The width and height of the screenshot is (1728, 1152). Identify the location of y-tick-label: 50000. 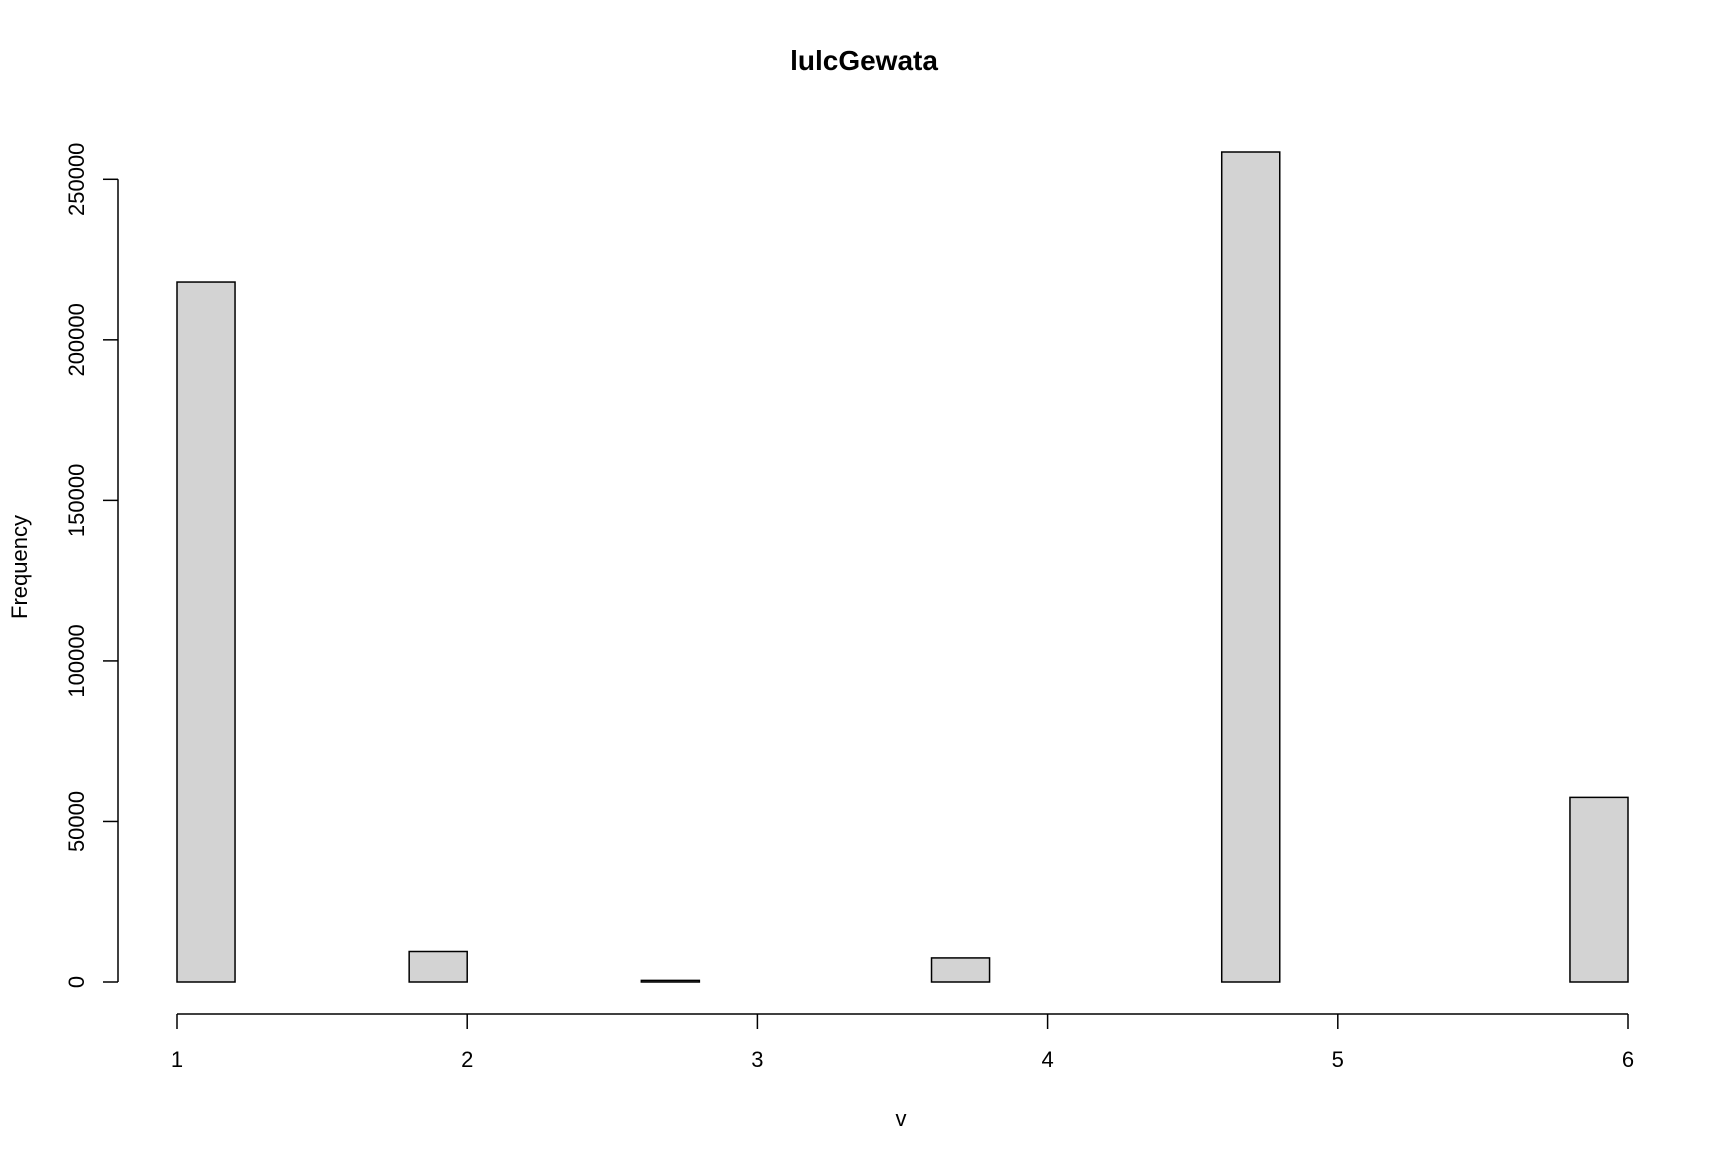
(76, 821).